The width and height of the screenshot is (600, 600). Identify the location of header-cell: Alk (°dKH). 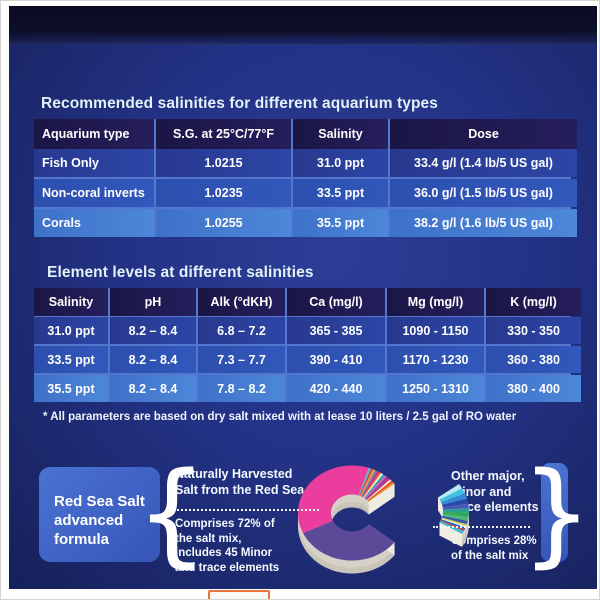
(241, 302).